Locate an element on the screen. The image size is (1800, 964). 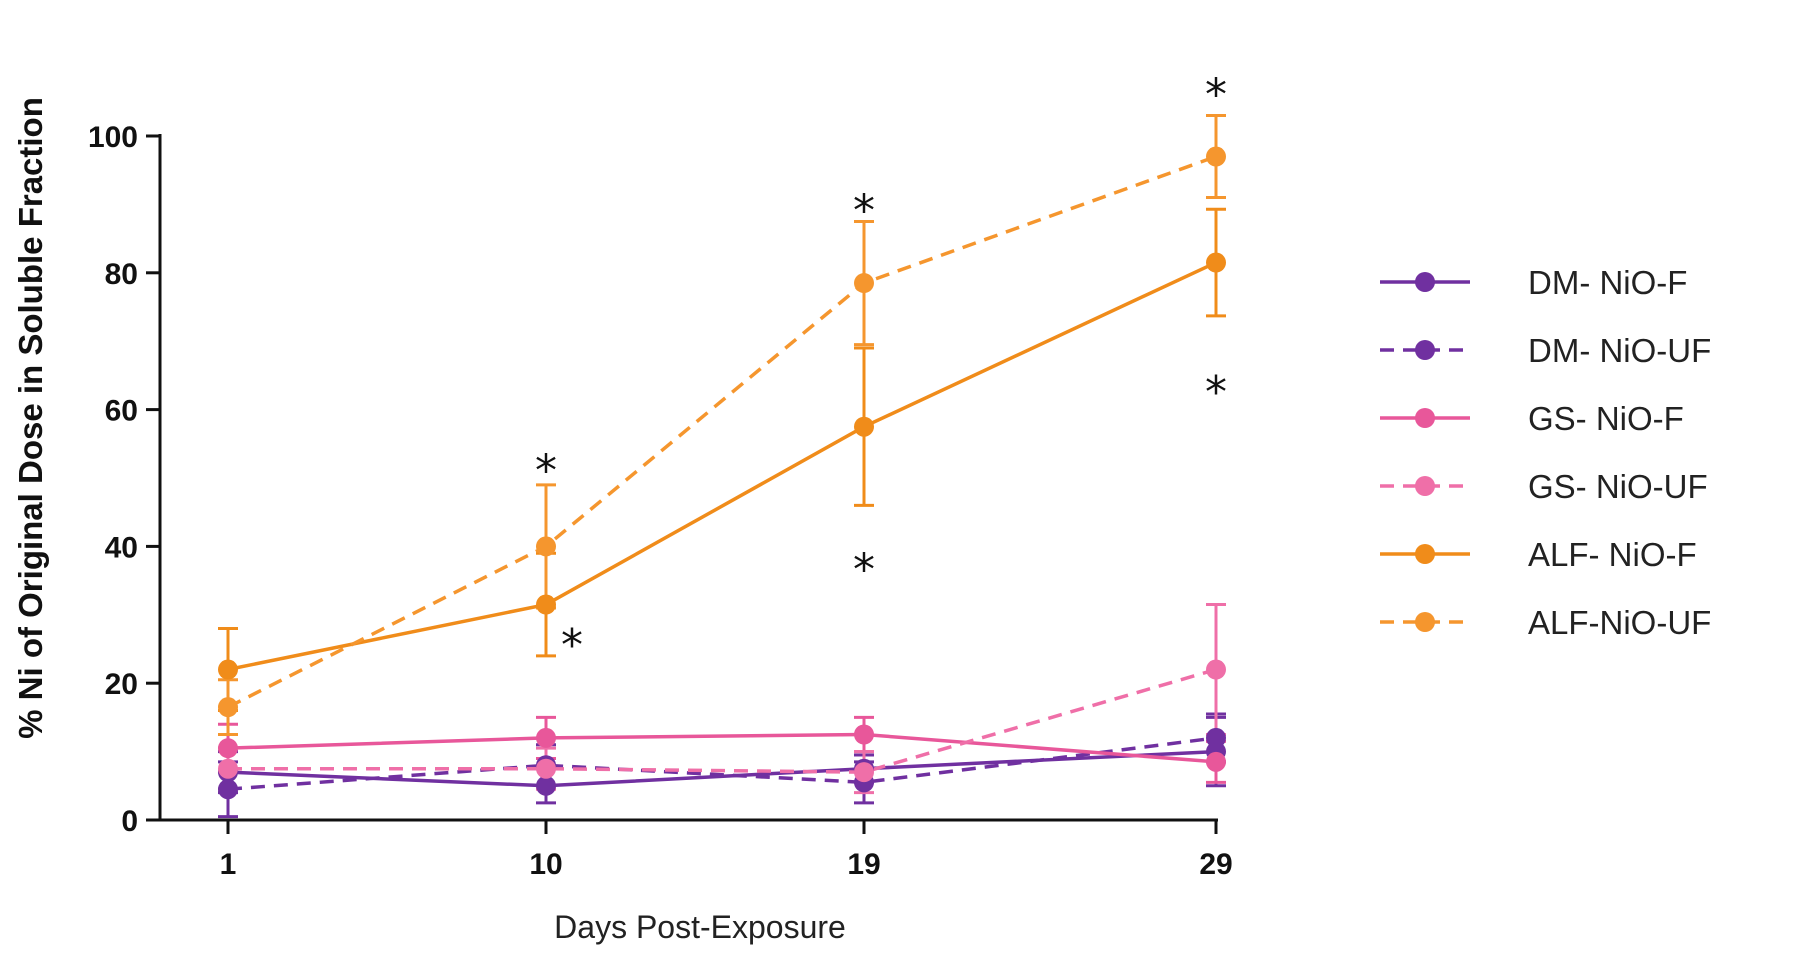
y-tick-label: 40 is located at coordinates (121, 547).